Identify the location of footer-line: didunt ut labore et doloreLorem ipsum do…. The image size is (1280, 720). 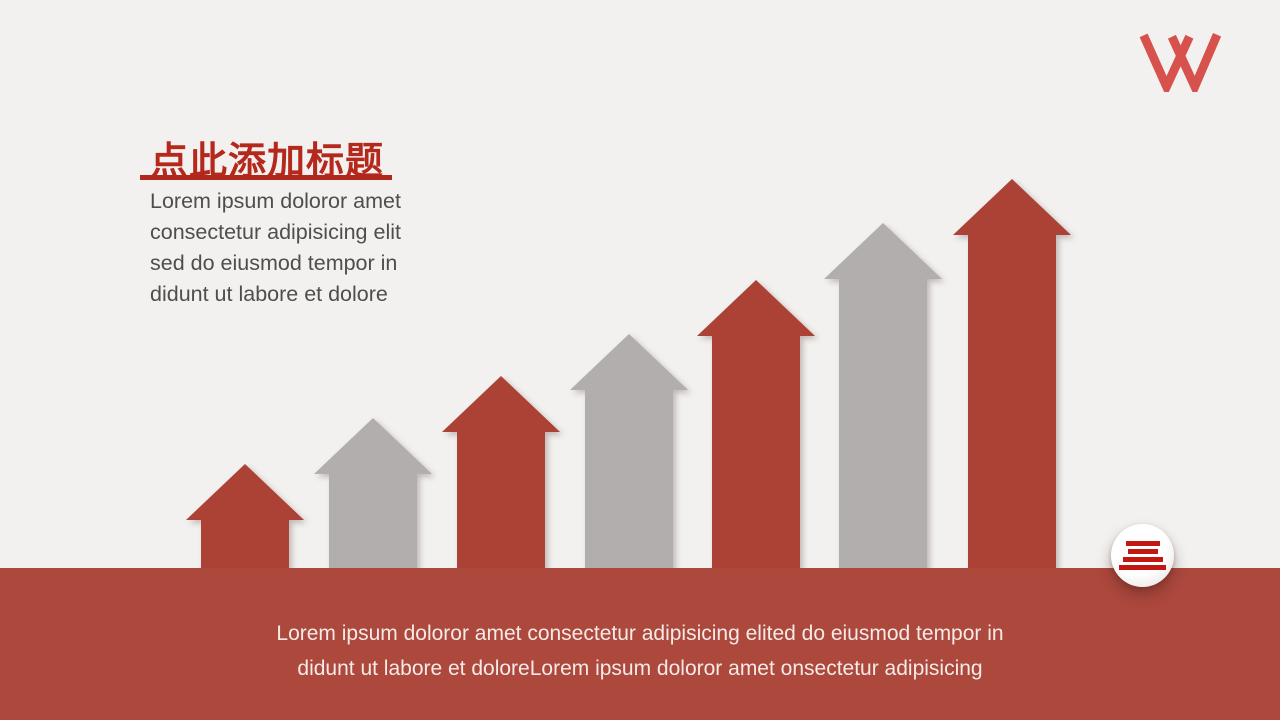
(640, 668).